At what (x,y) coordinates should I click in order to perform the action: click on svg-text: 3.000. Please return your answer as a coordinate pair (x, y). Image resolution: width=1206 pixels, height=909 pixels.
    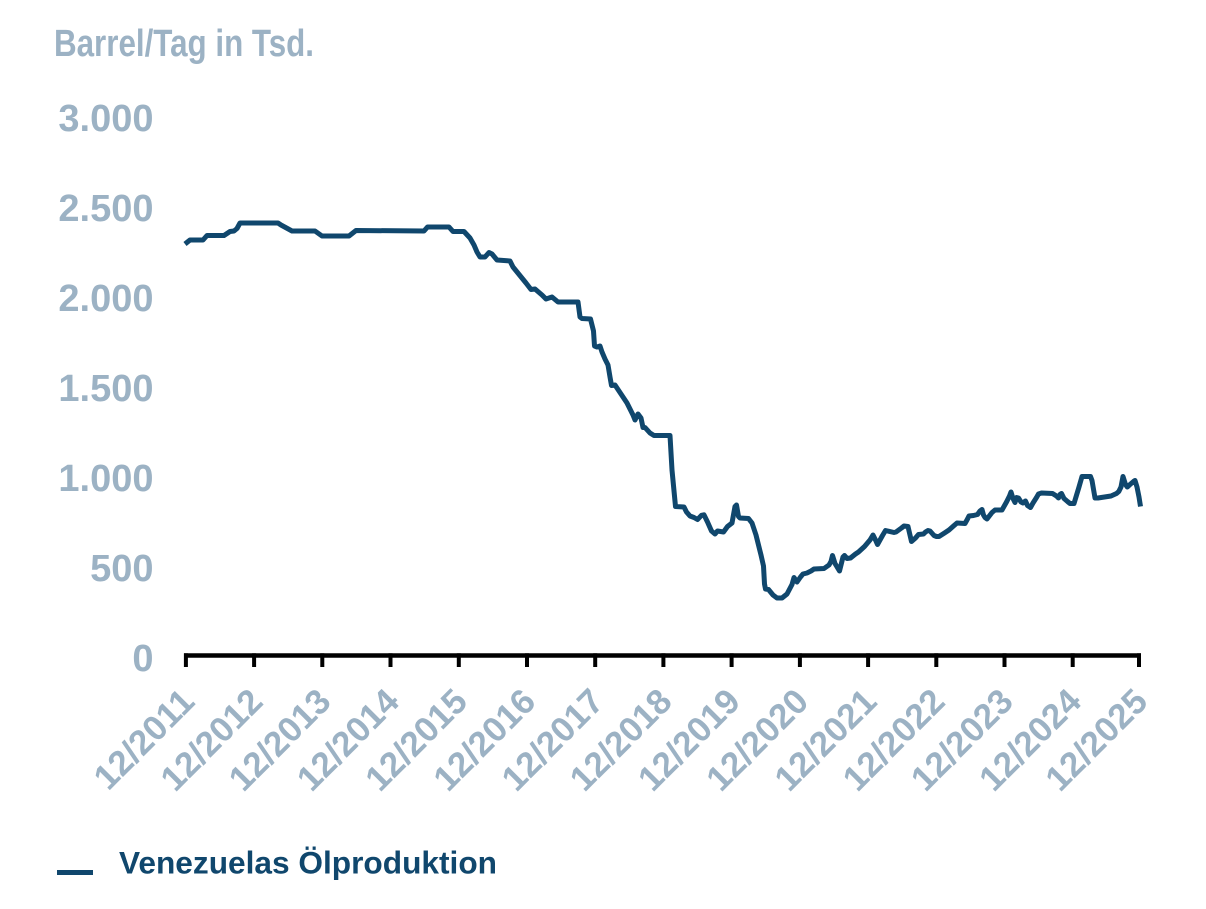
    Looking at the image, I should click on (105, 119).